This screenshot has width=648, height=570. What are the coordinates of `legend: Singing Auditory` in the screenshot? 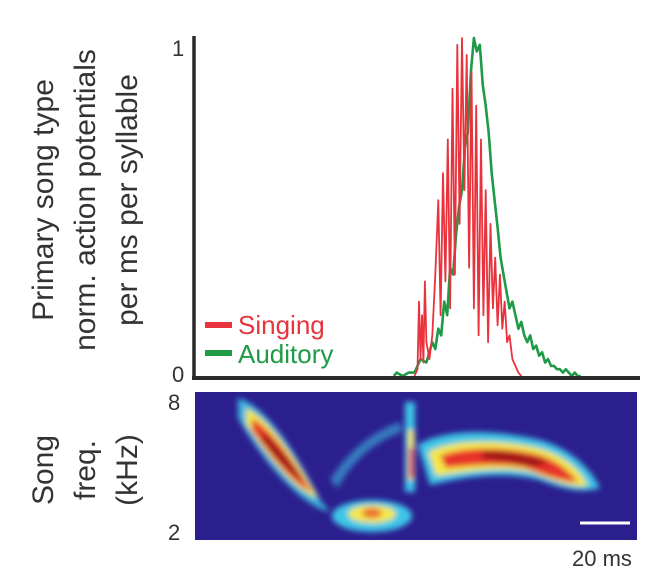 It's located at (269, 339).